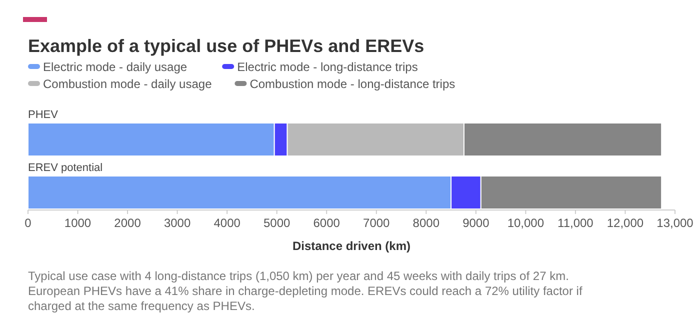 This screenshot has height=324, width=700. Describe the element at coordinates (675, 223) in the screenshot. I see `x-tick-label: 13,000` at that location.